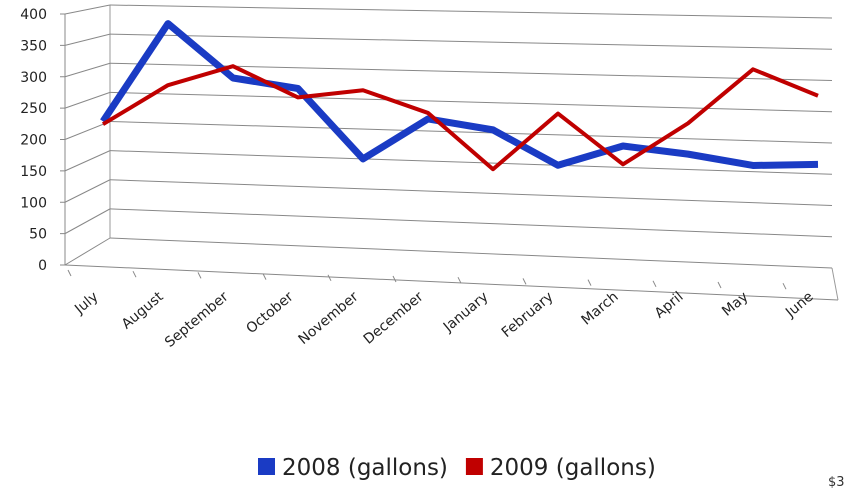  Describe the element at coordinates (365, 468) in the screenshot. I see `legend-label: 2008 (gallons)` at that location.